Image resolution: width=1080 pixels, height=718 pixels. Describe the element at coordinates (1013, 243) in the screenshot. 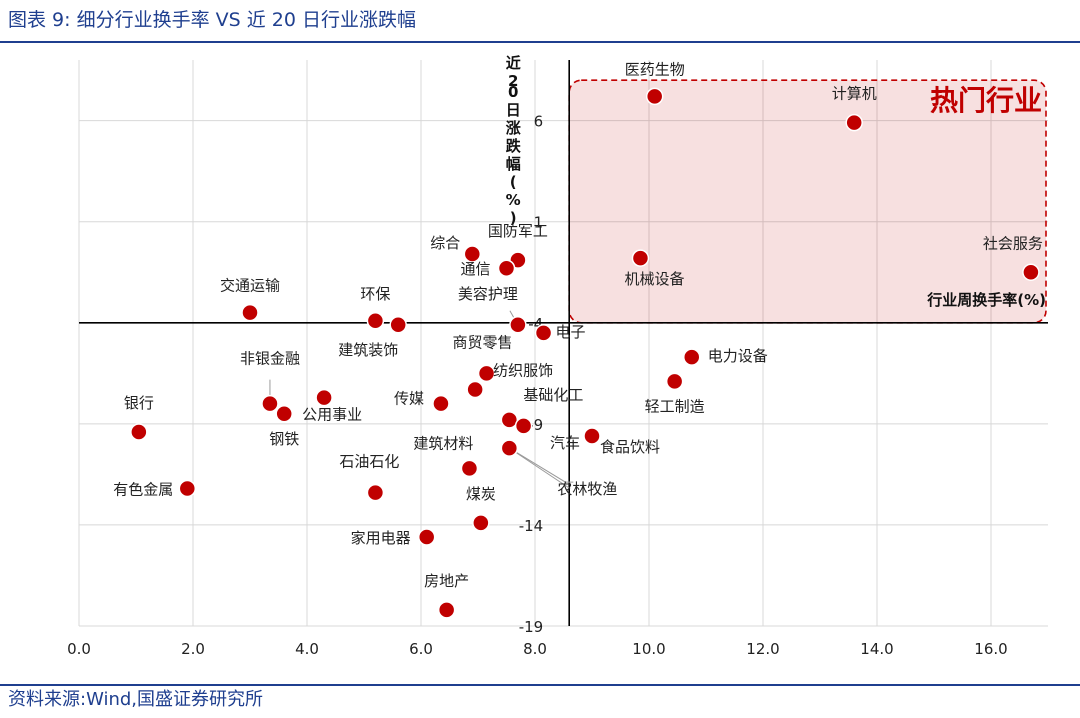

I see `data-label: 社会服务` at that location.